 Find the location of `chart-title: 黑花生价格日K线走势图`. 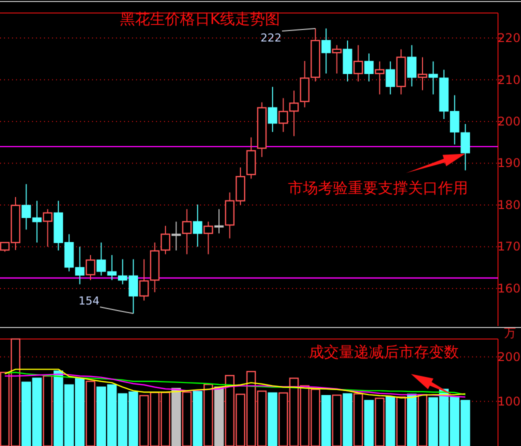

chart-title: 黑花生价格日K线走势图 is located at coordinates (200, 19).